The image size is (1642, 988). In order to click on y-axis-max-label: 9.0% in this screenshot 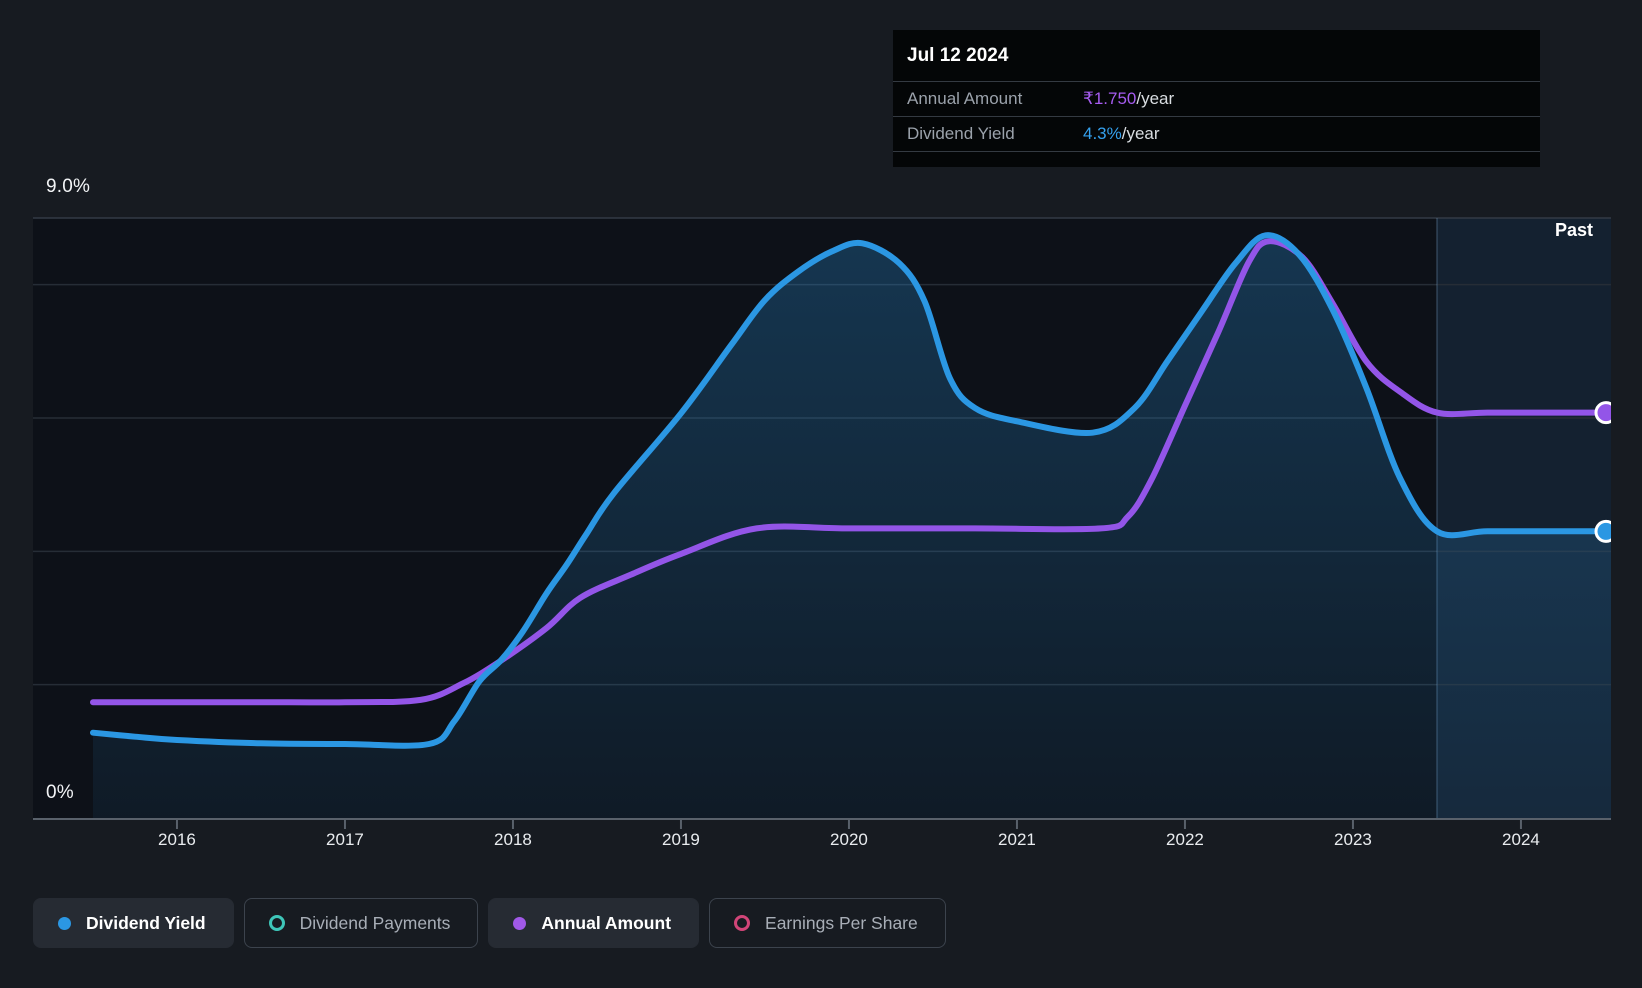, I will do `click(68, 186)`.